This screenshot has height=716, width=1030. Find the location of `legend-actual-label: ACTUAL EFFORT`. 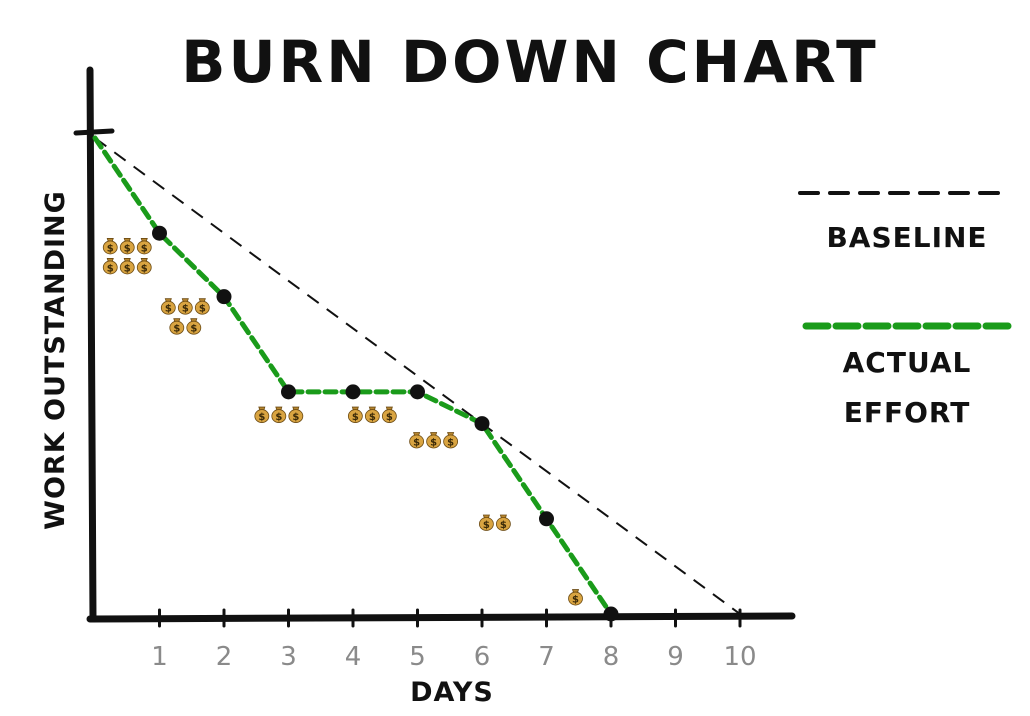

legend-actual-label: ACTUAL EFFORT is located at coordinates (907, 387).